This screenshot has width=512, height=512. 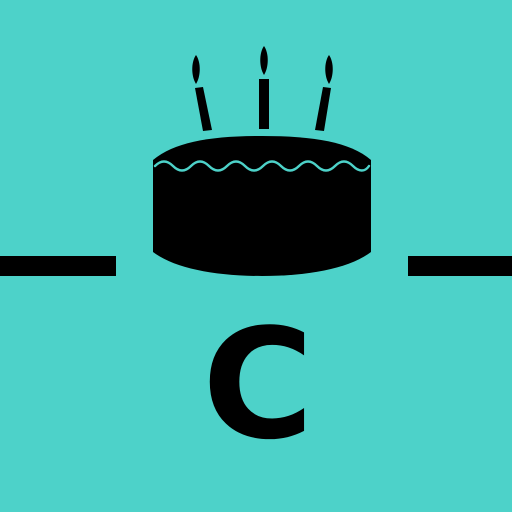 I want to click on cake-icon, so click(x=262, y=206).